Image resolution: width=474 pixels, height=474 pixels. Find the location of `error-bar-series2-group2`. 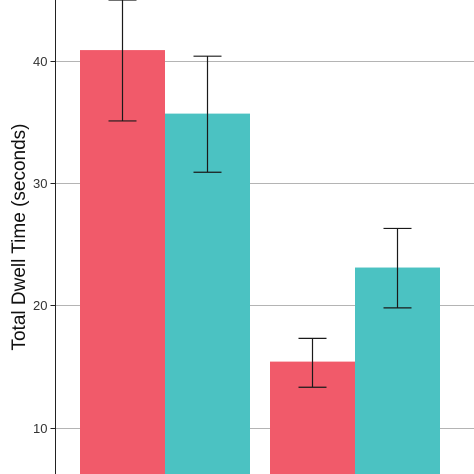

error-bar-series2-group2 is located at coordinates (397, 268).